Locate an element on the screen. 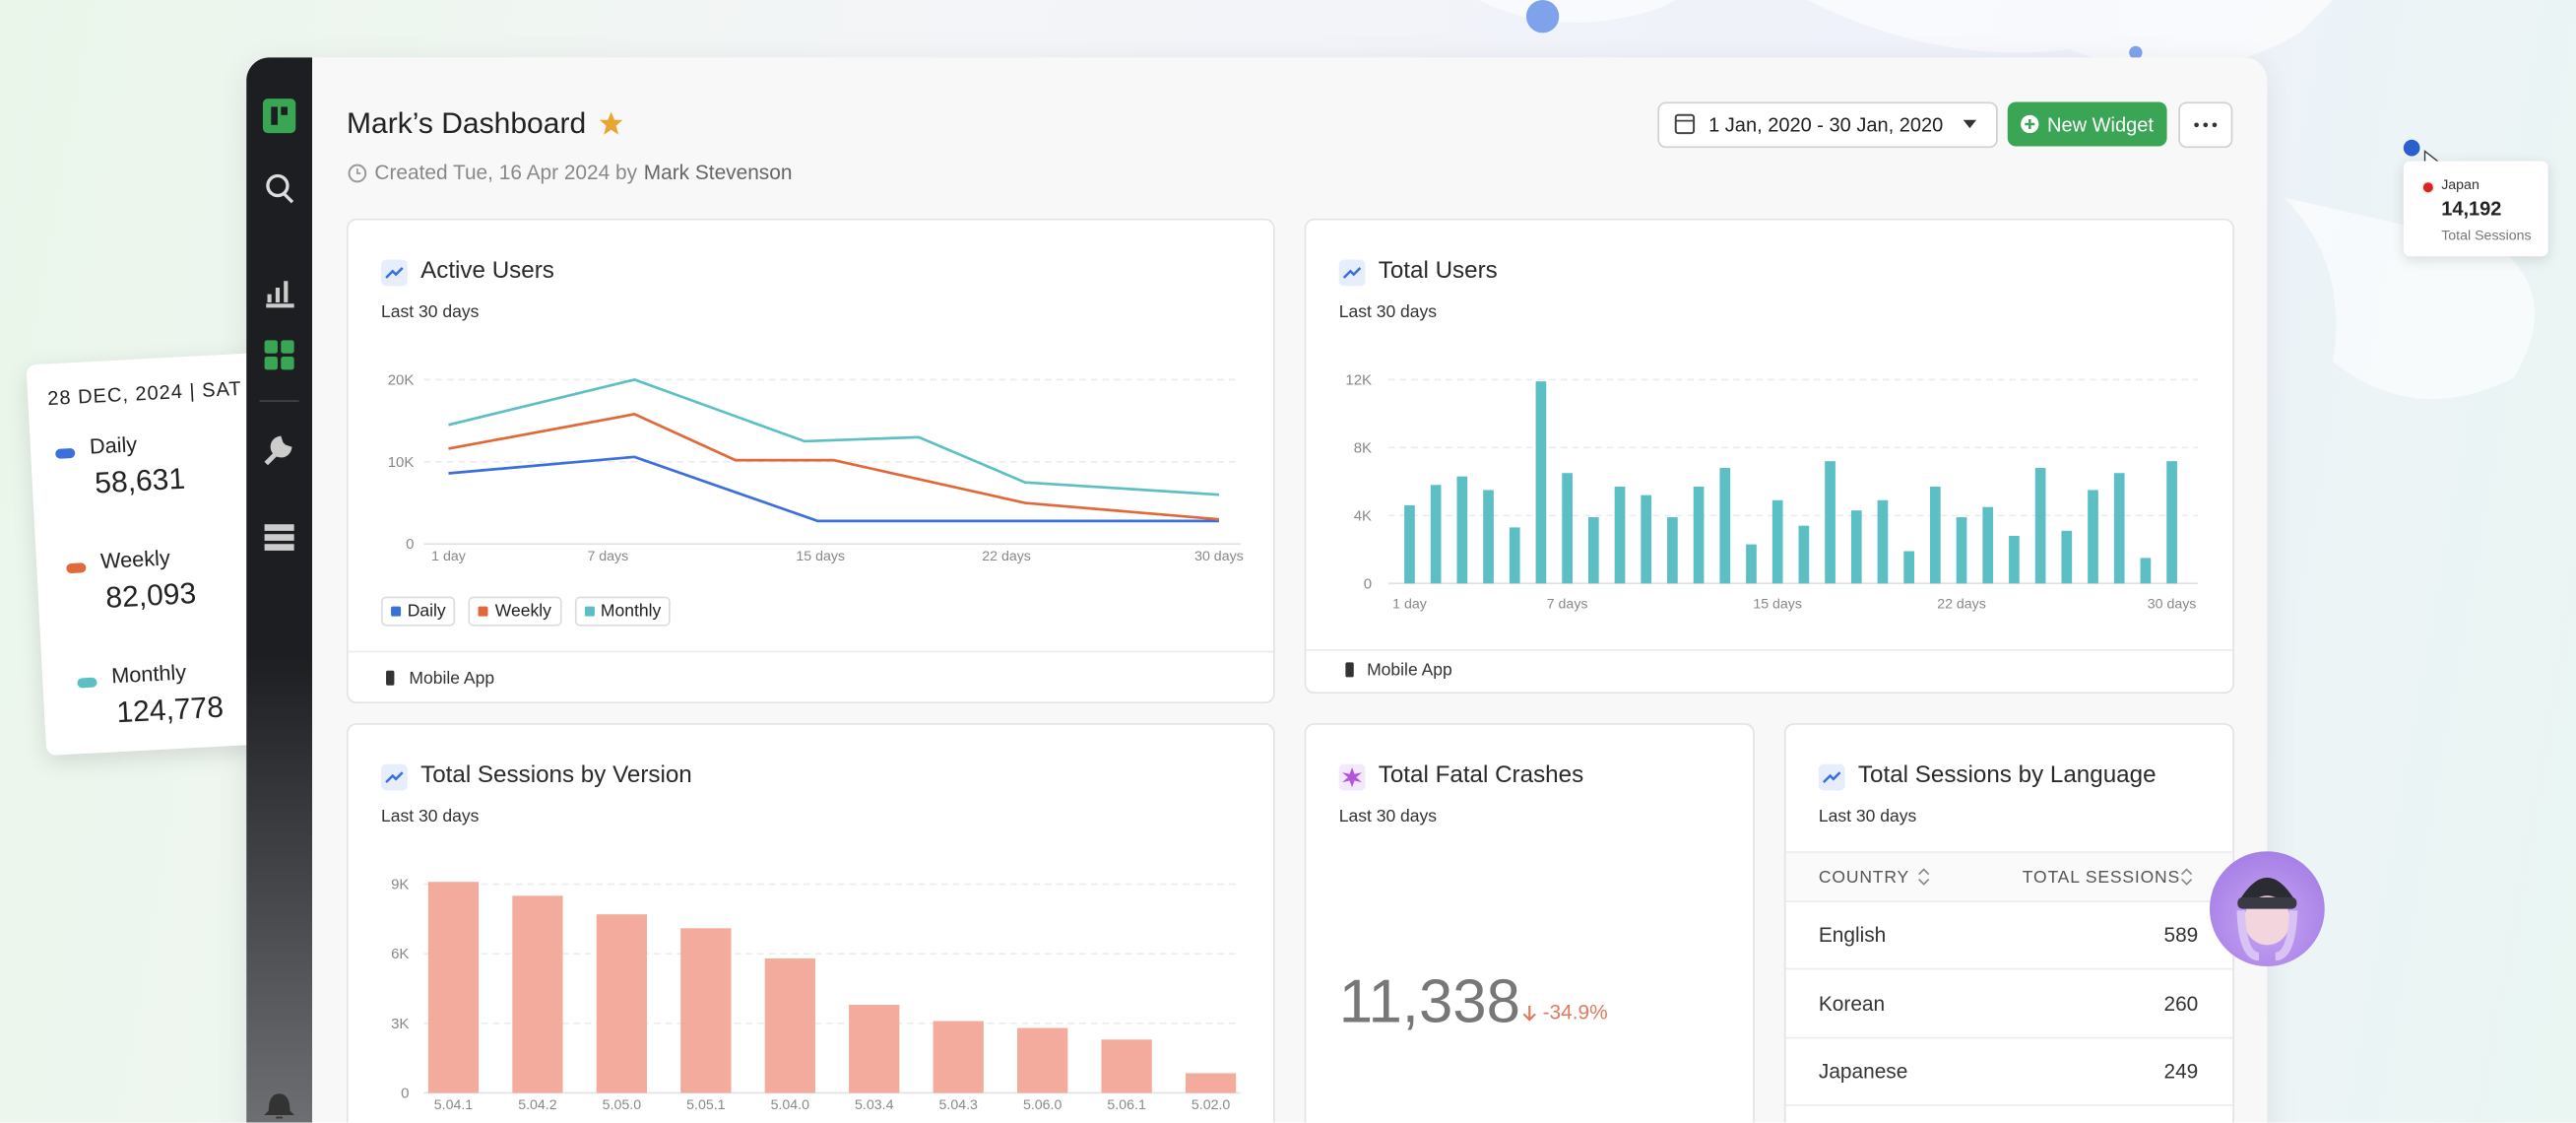 This screenshot has width=2576, height=1123. crash-change: -34.9% is located at coordinates (1564, 1012).